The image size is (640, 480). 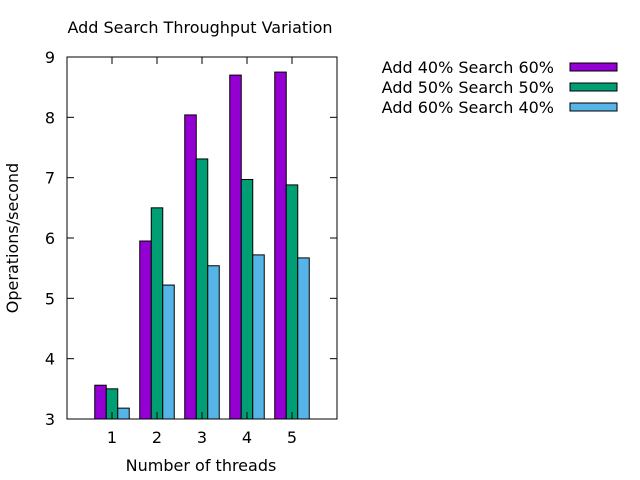 I want to click on bar-s1-t5, so click(x=280, y=245).